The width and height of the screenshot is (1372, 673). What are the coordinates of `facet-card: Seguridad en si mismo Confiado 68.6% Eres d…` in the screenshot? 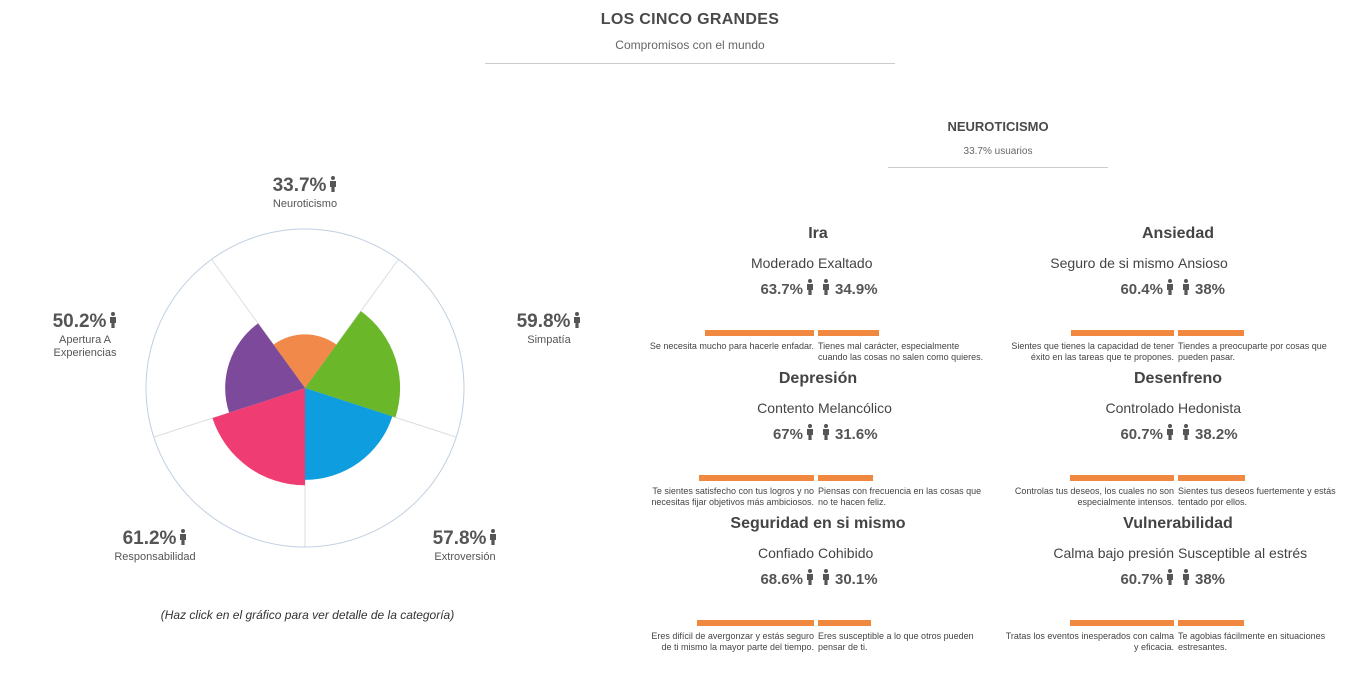 It's located at (818, 583).